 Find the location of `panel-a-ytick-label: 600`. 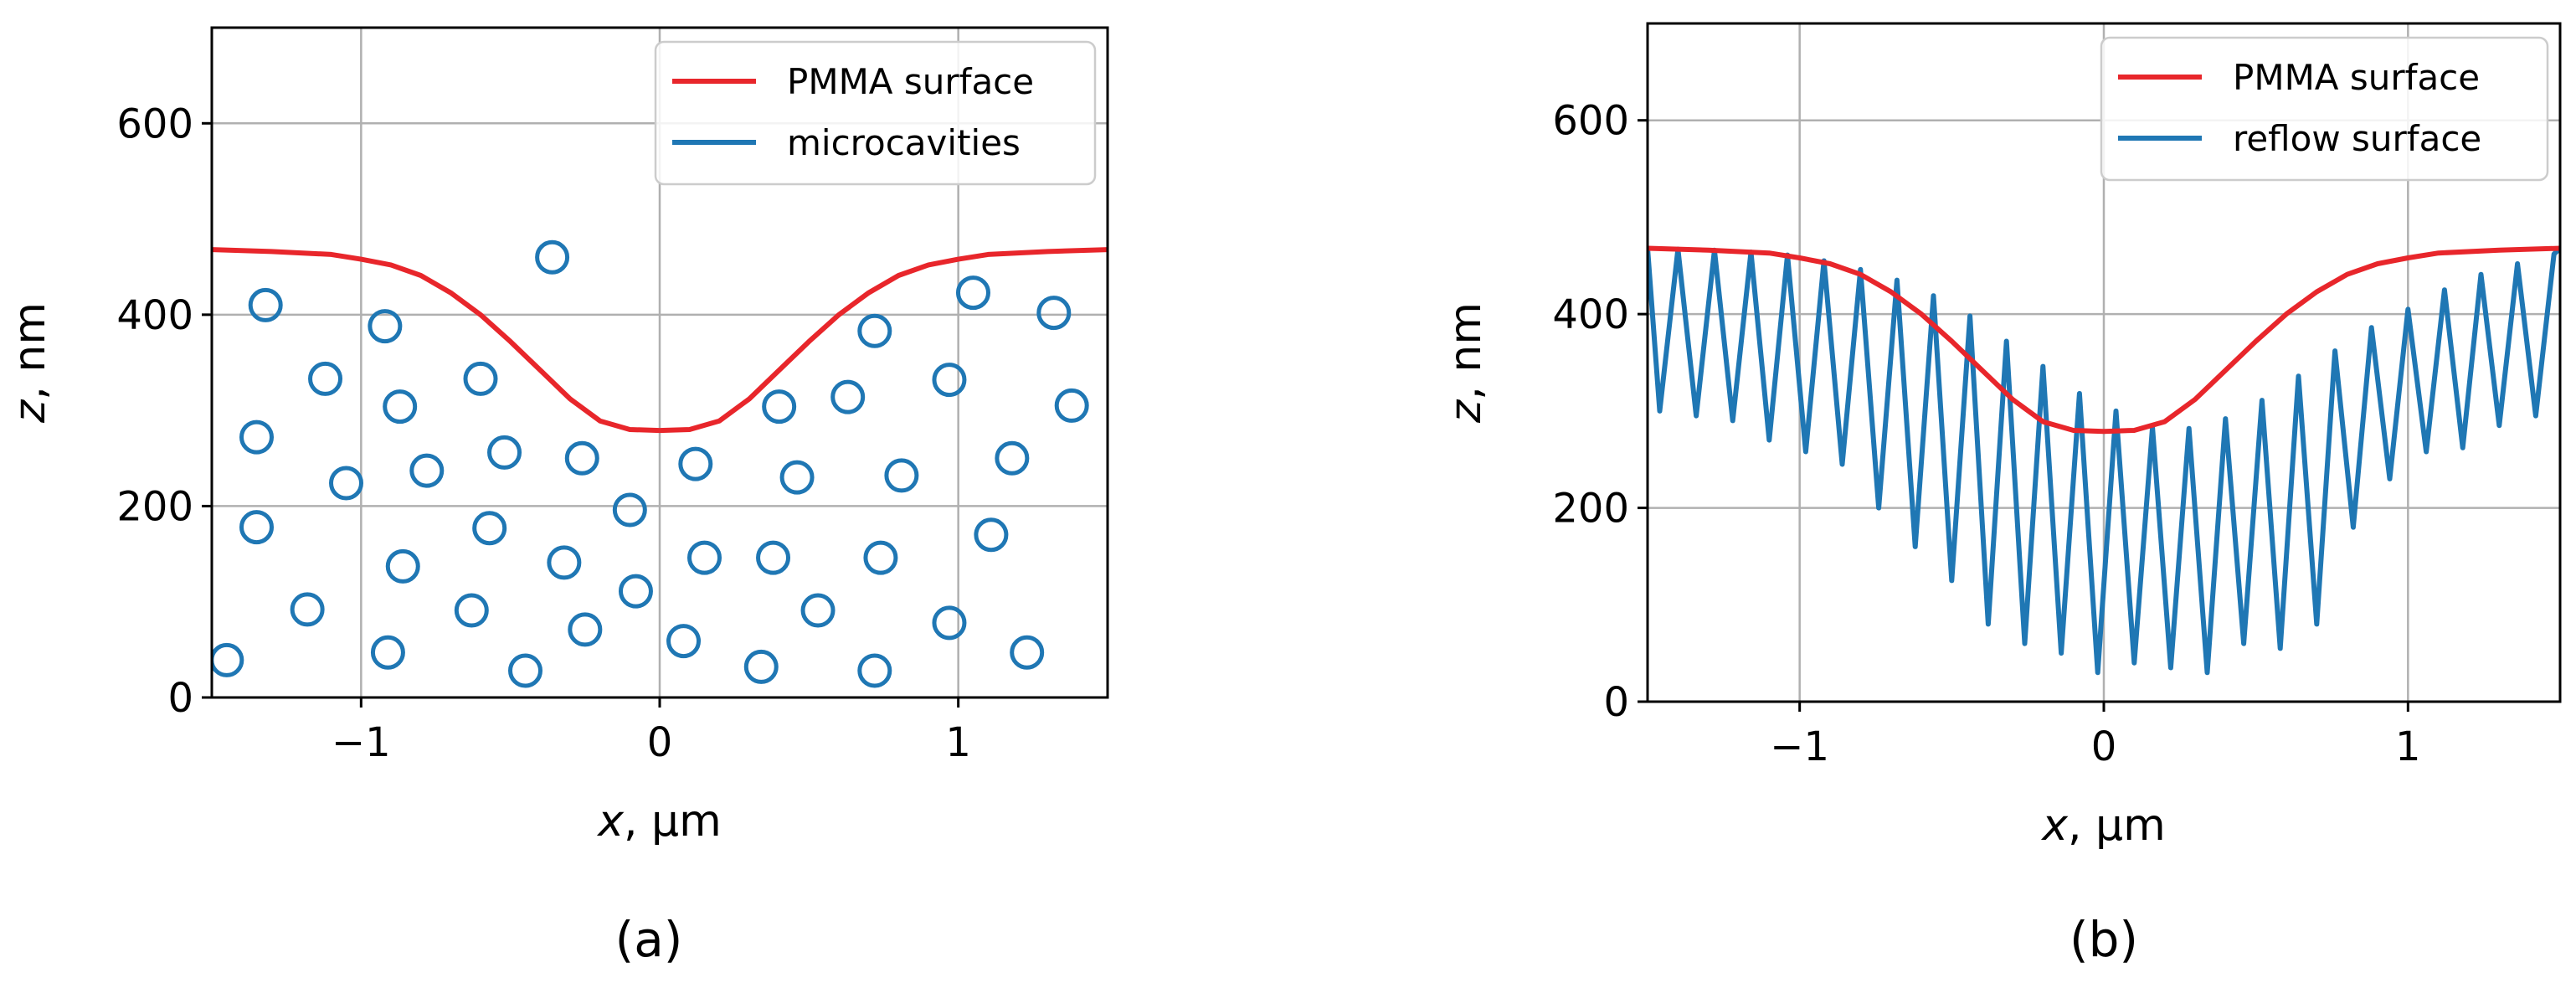

panel-a-ytick-label: 600 is located at coordinates (155, 124).